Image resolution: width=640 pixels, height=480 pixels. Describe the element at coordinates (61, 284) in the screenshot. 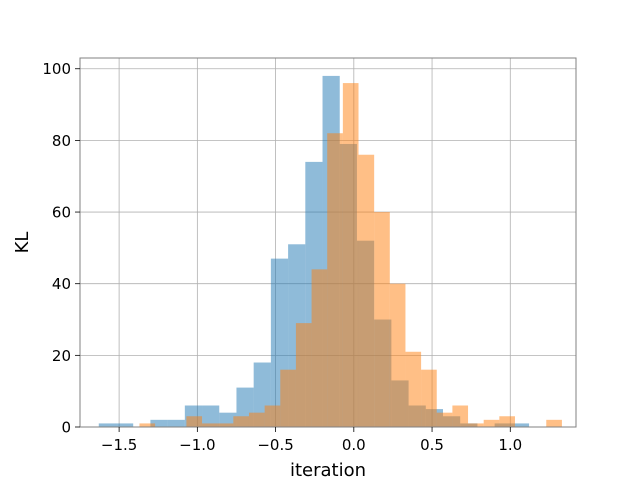

I see `y-tick-label: 40` at that location.